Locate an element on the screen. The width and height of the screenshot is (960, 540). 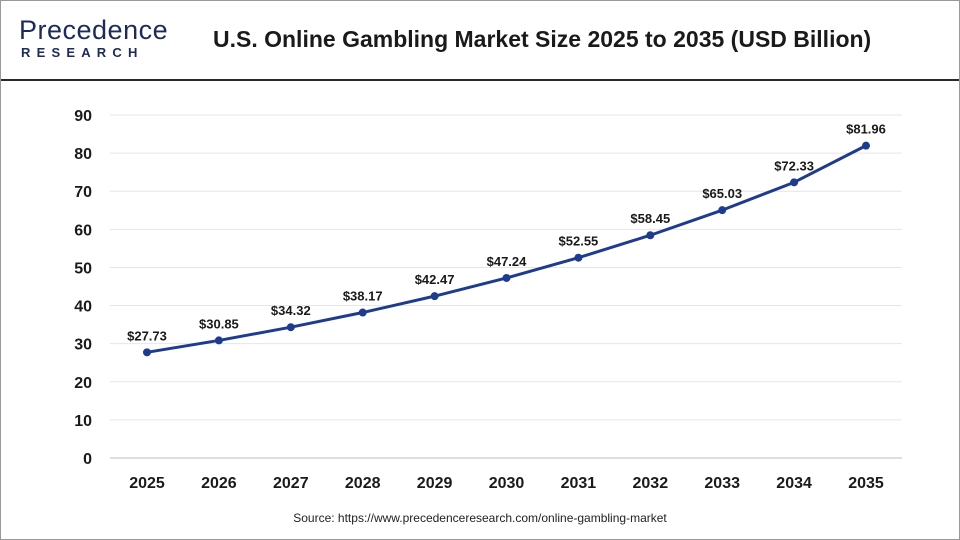
y-tick-label: 80 is located at coordinates (83, 154).